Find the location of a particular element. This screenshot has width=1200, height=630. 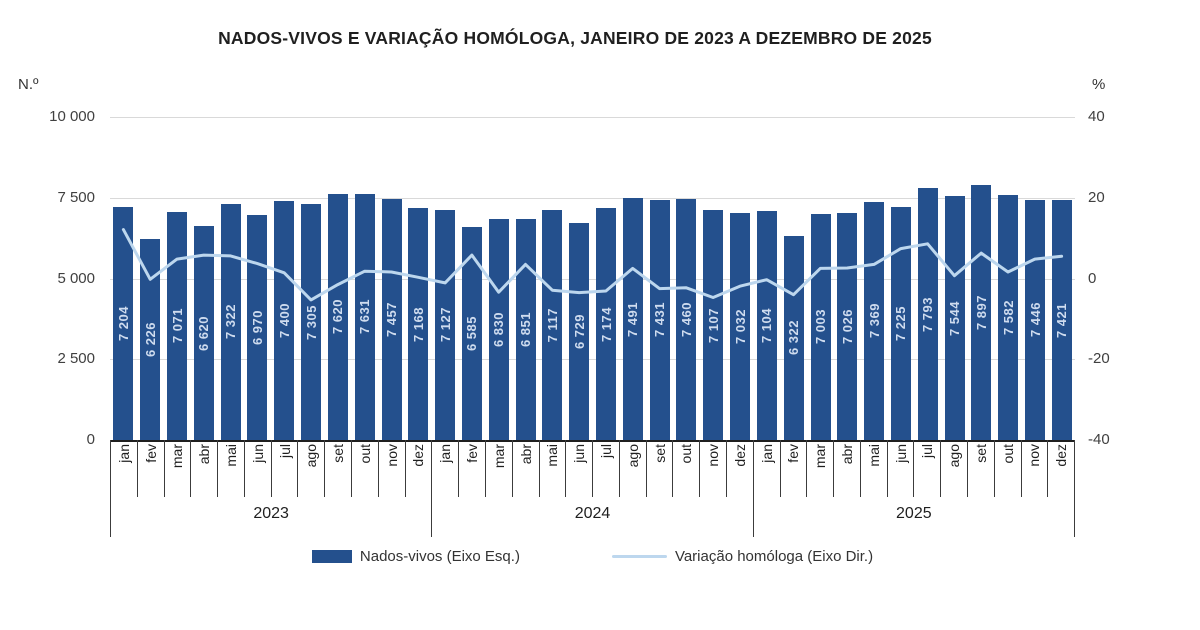

bar-slot: 7 460 is located at coordinates (686, 278).